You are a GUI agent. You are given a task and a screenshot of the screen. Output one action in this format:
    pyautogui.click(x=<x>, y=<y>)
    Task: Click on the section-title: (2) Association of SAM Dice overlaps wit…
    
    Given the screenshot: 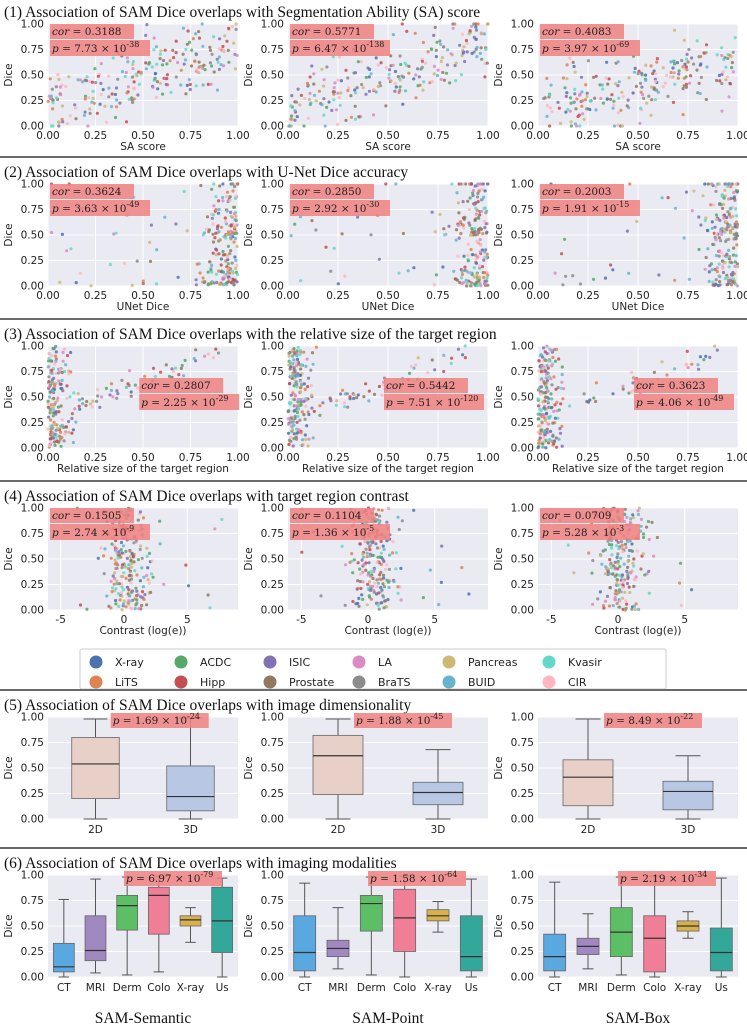 What is the action you would take?
    pyautogui.click(x=206, y=172)
    